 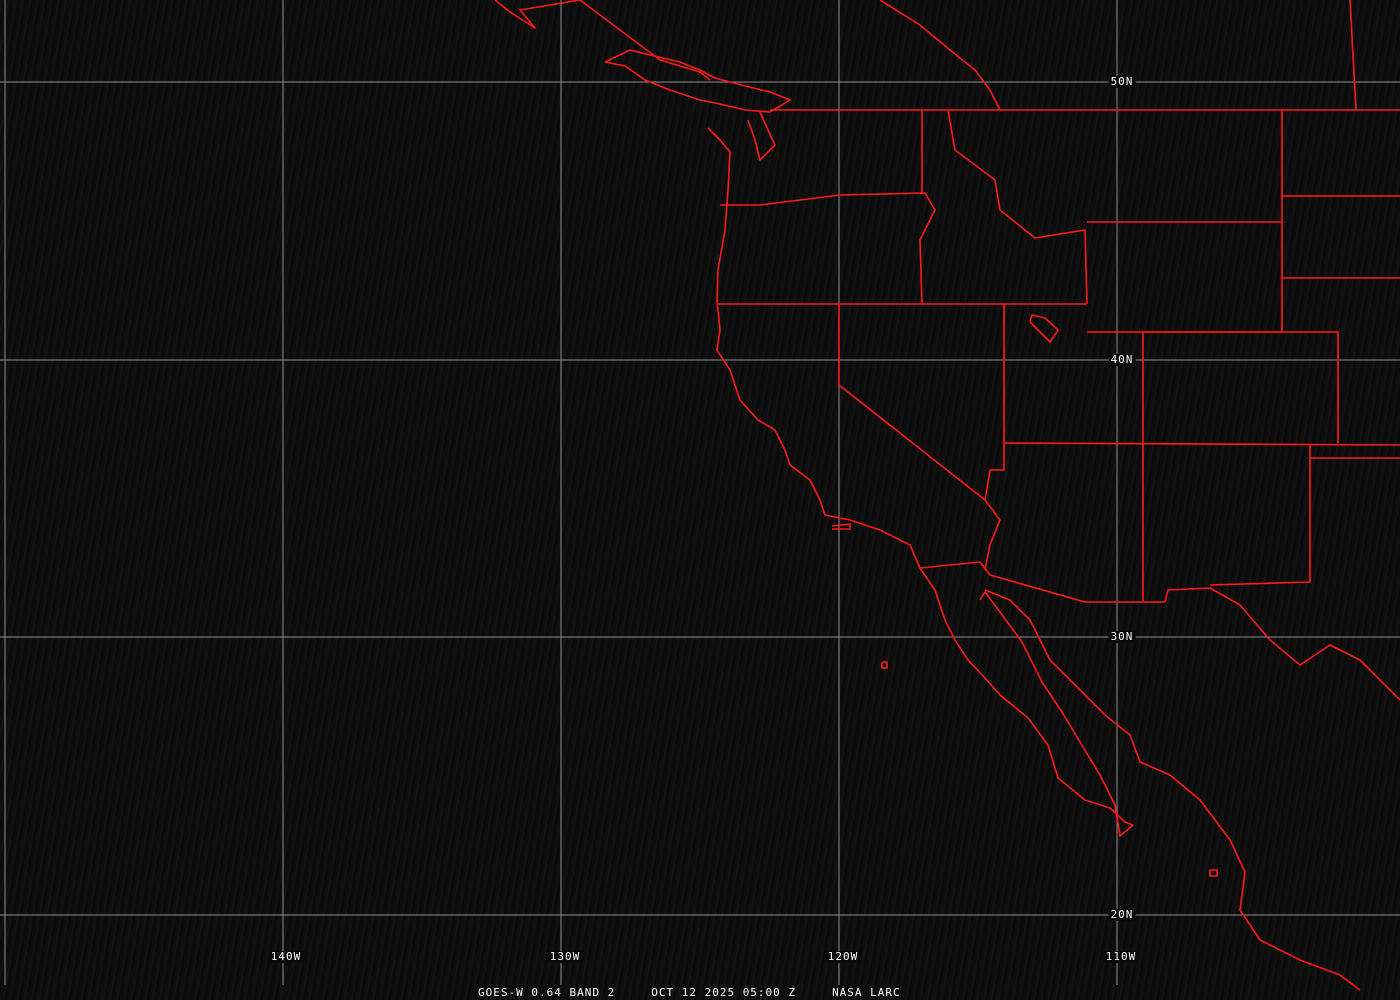 What do you see at coordinates (1121, 956) in the screenshot?
I see `lon-label-110w: 110W` at bounding box center [1121, 956].